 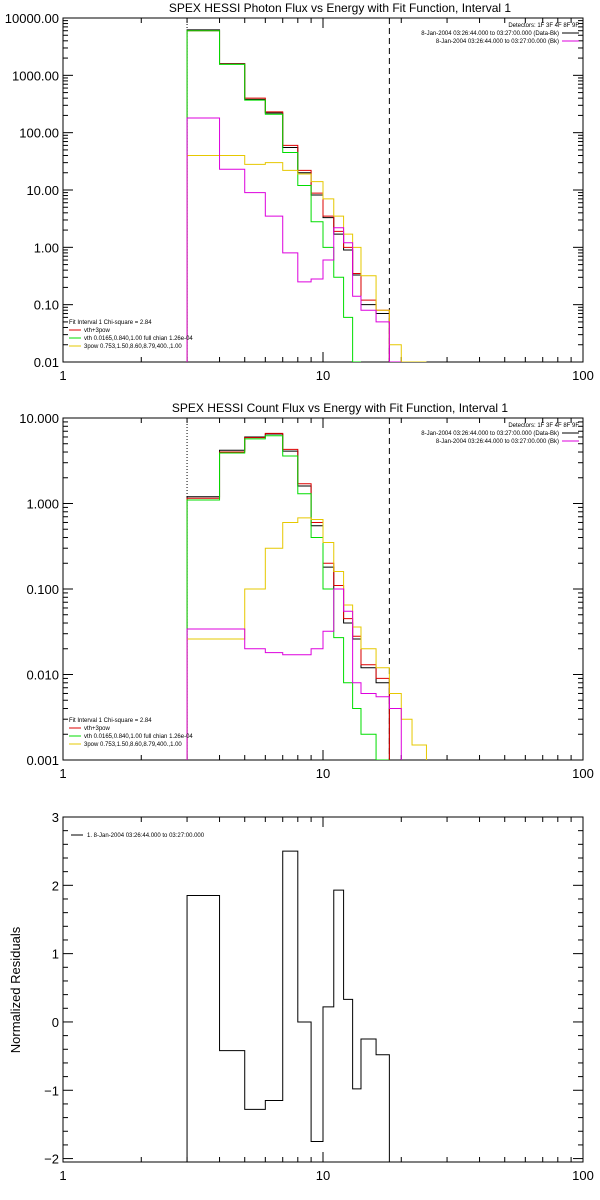 What do you see at coordinates (55, 1022) in the screenshot?
I see `y-tick-label: 0` at bounding box center [55, 1022].